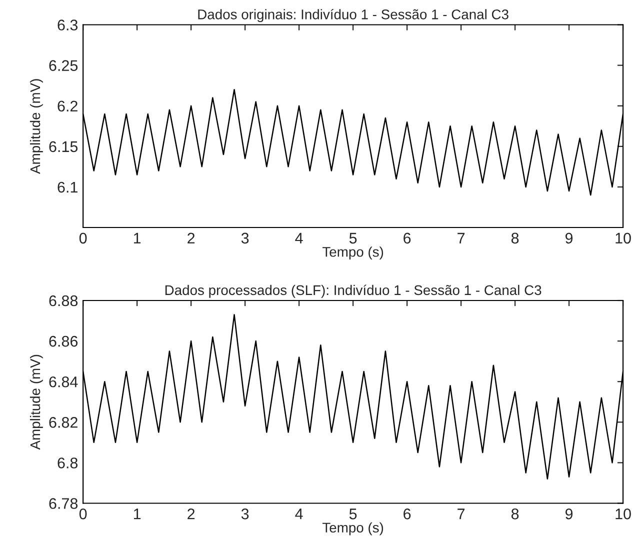 This screenshot has height=550, width=639. What do you see at coordinates (63, 341) in the screenshot?
I see `y-tick-label: 6.86` at bounding box center [63, 341].